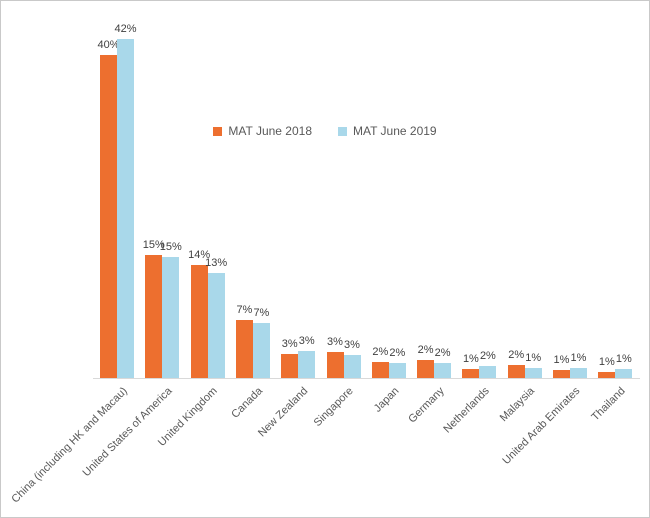 This screenshot has height=518, width=650. What do you see at coordinates (488, 371) in the screenshot?
I see `bar-netherlands-2019` at bounding box center [488, 371].